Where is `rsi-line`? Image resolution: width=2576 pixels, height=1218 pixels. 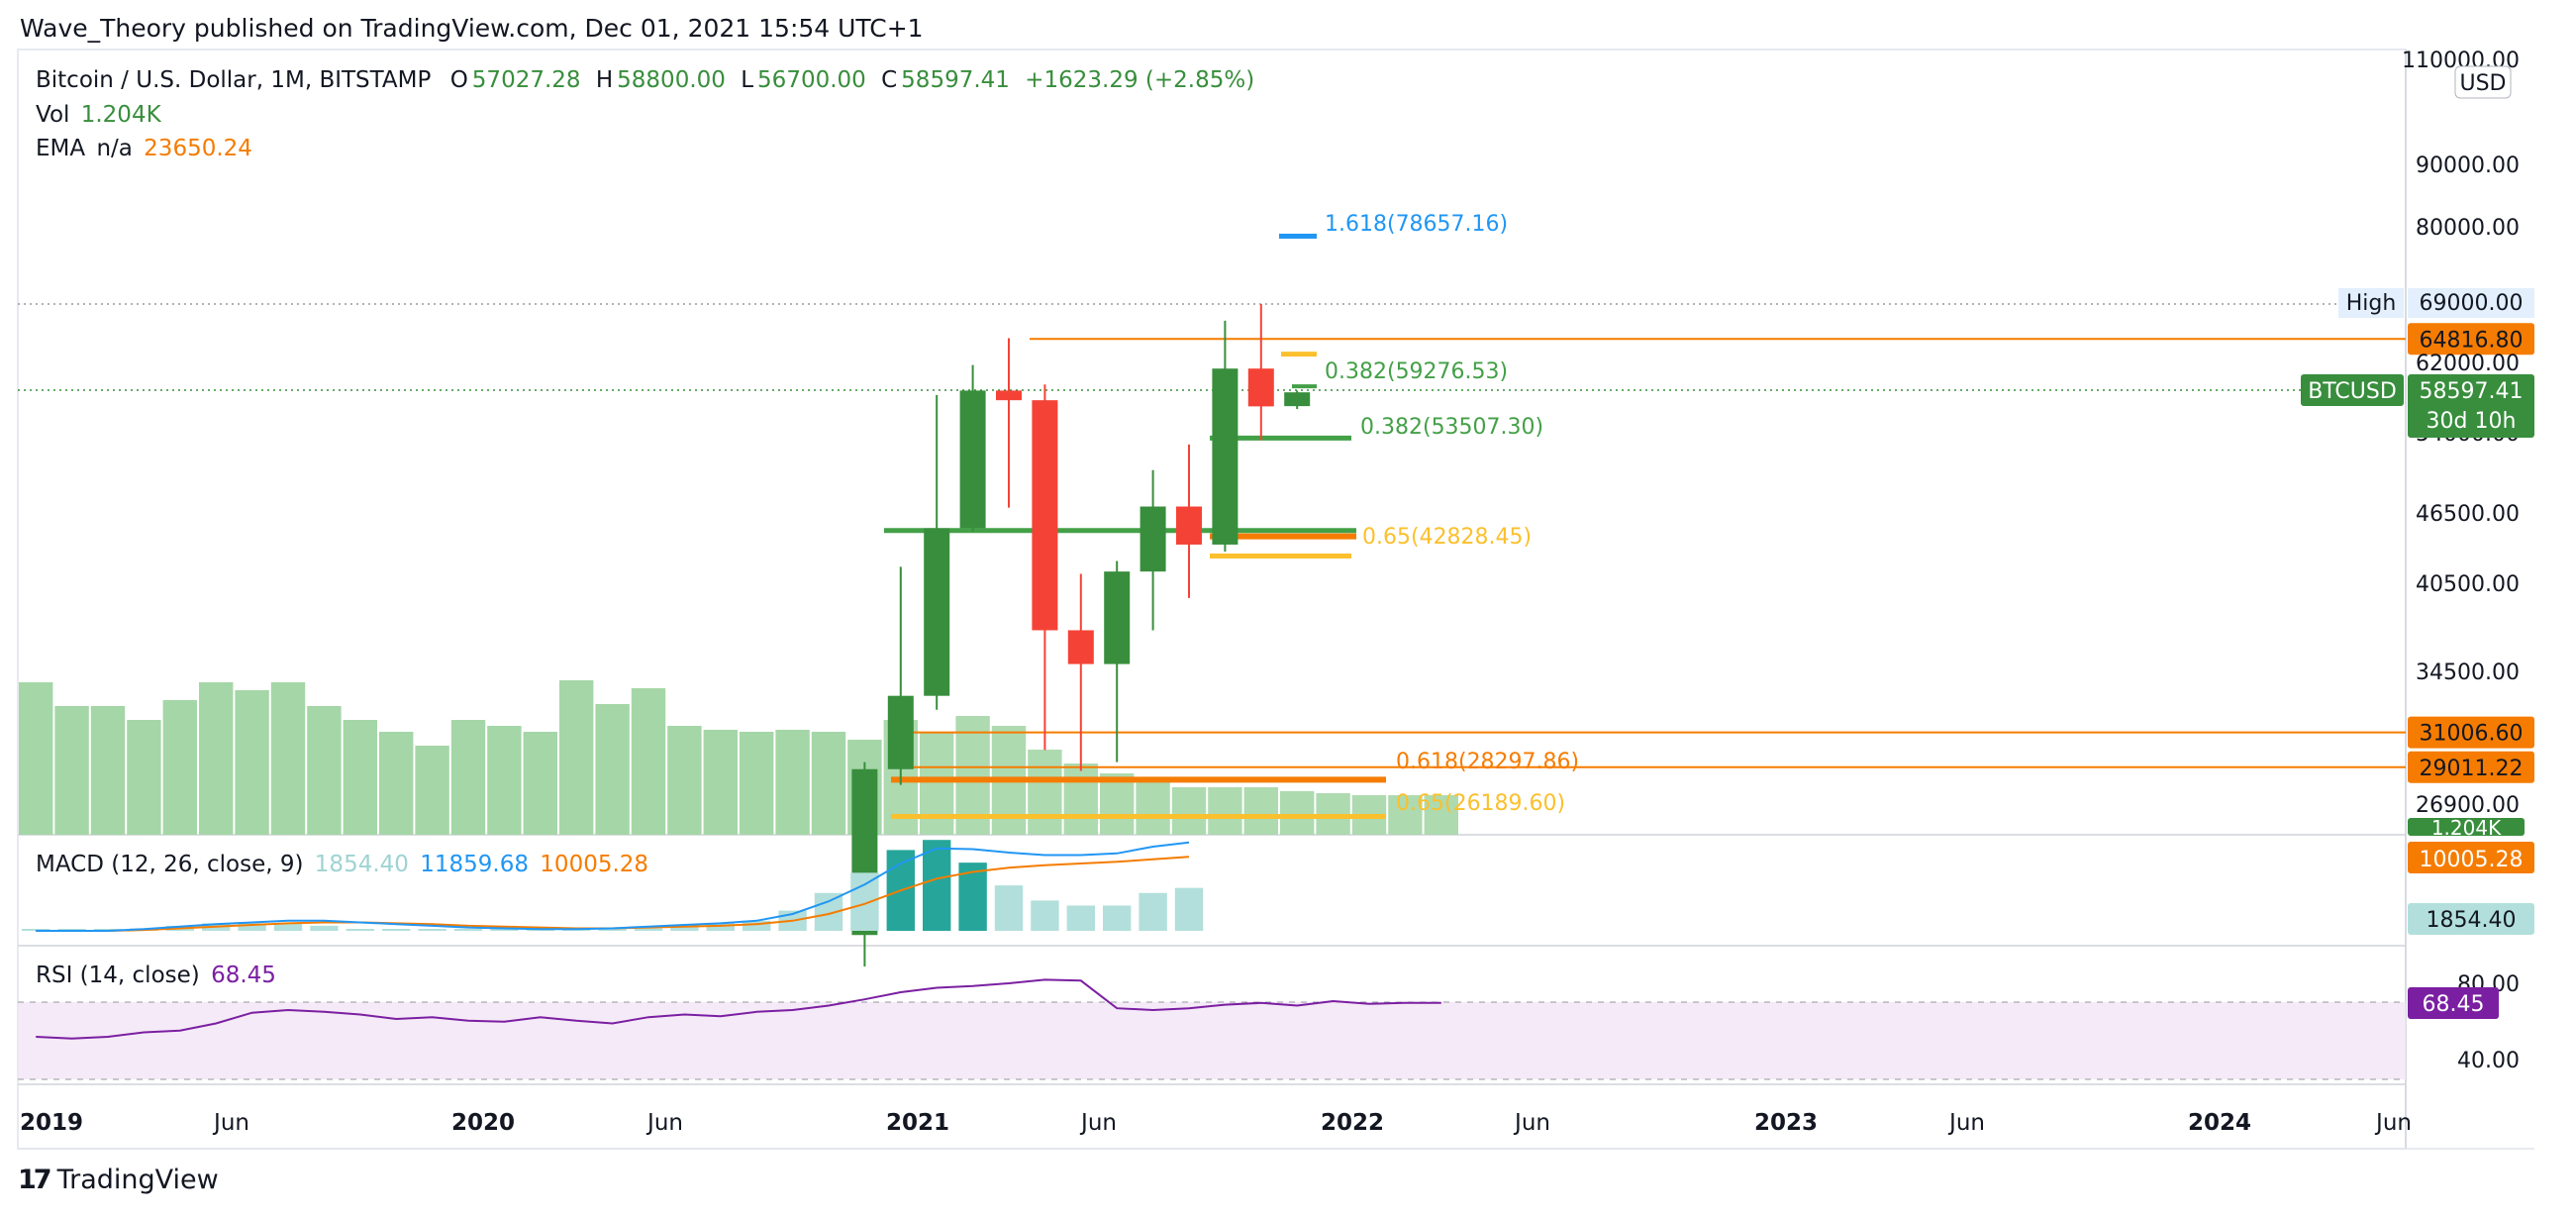 rsi-line is located at coordinates (739, 1009).